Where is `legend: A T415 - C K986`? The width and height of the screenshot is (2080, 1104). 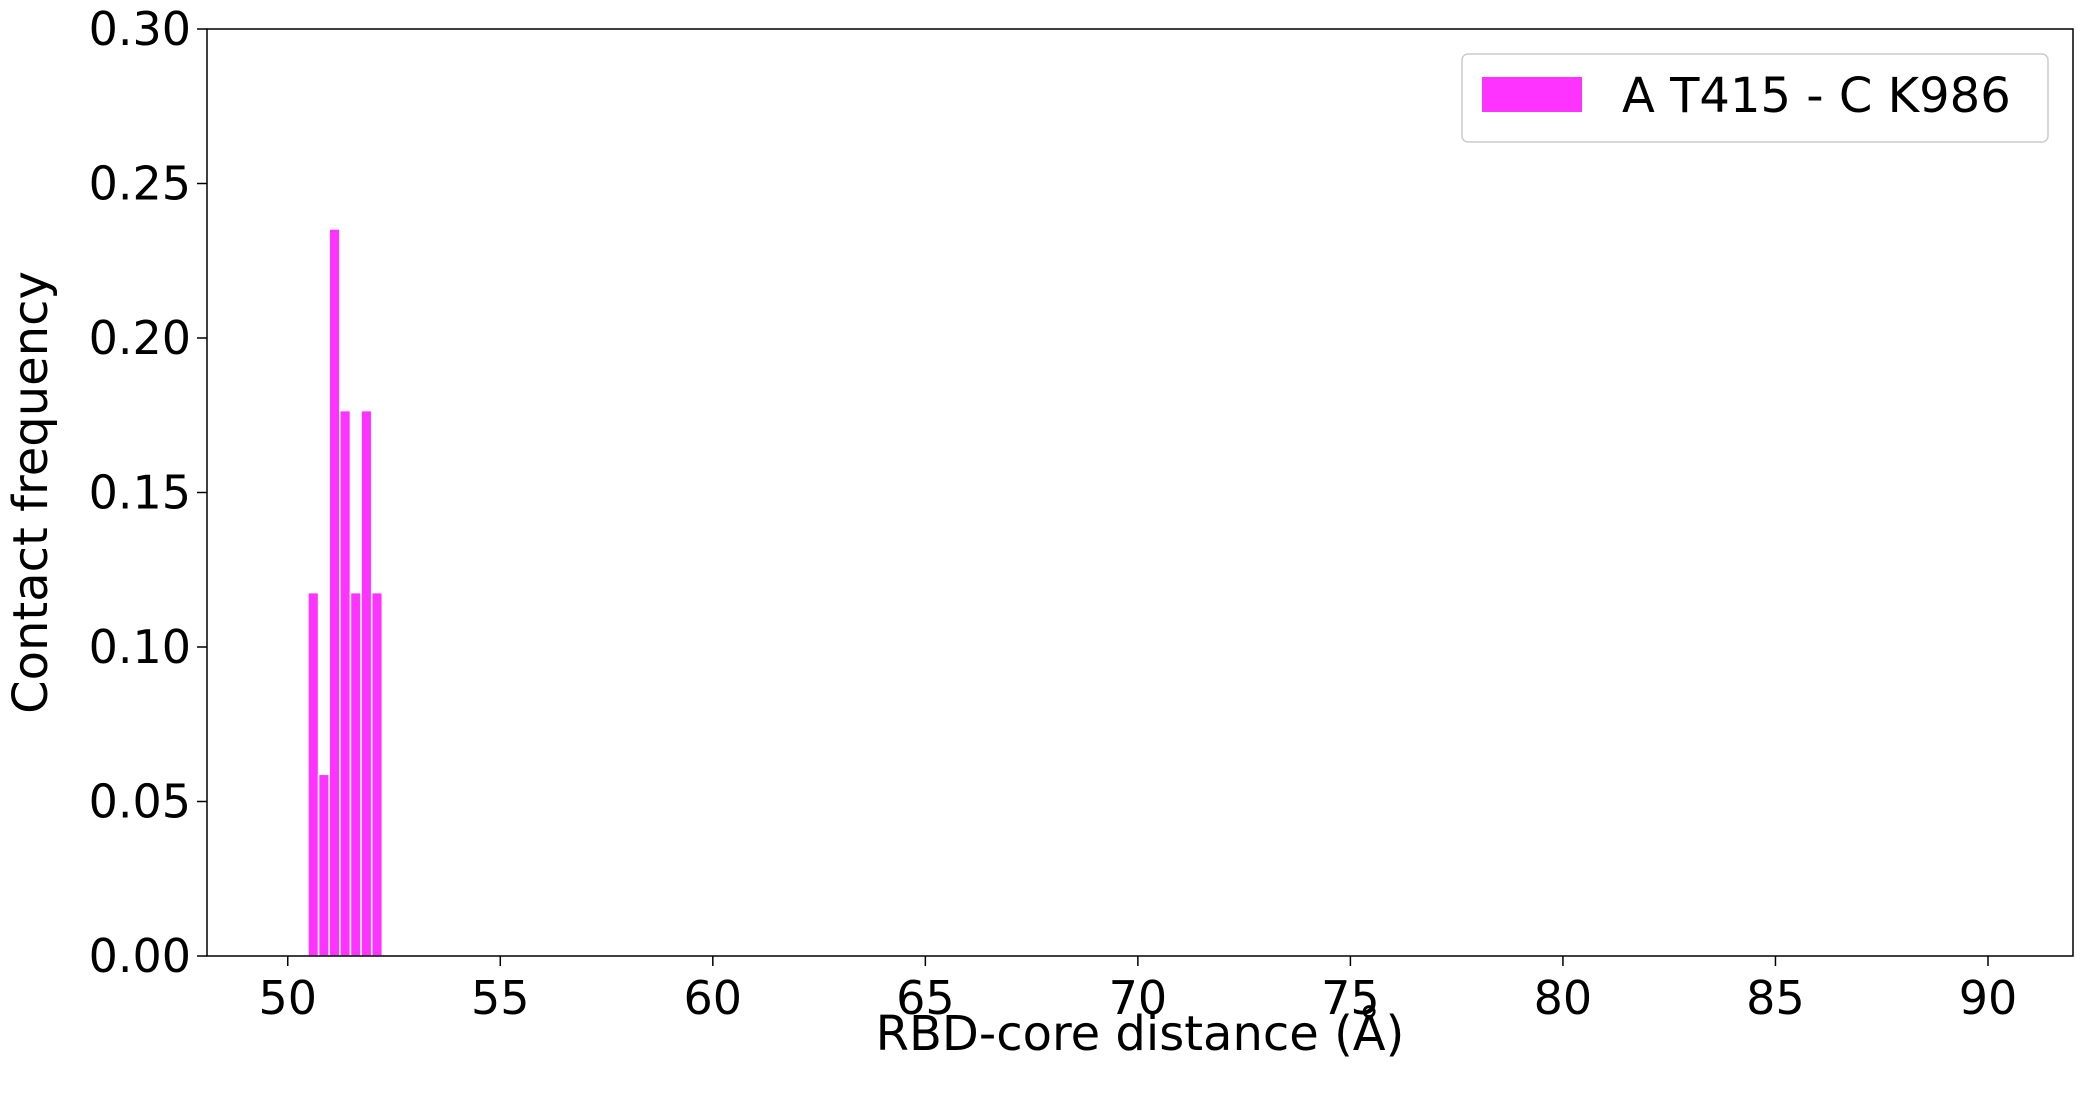
legend: A T415 - C K986 is located at coordinates (1755, 98).